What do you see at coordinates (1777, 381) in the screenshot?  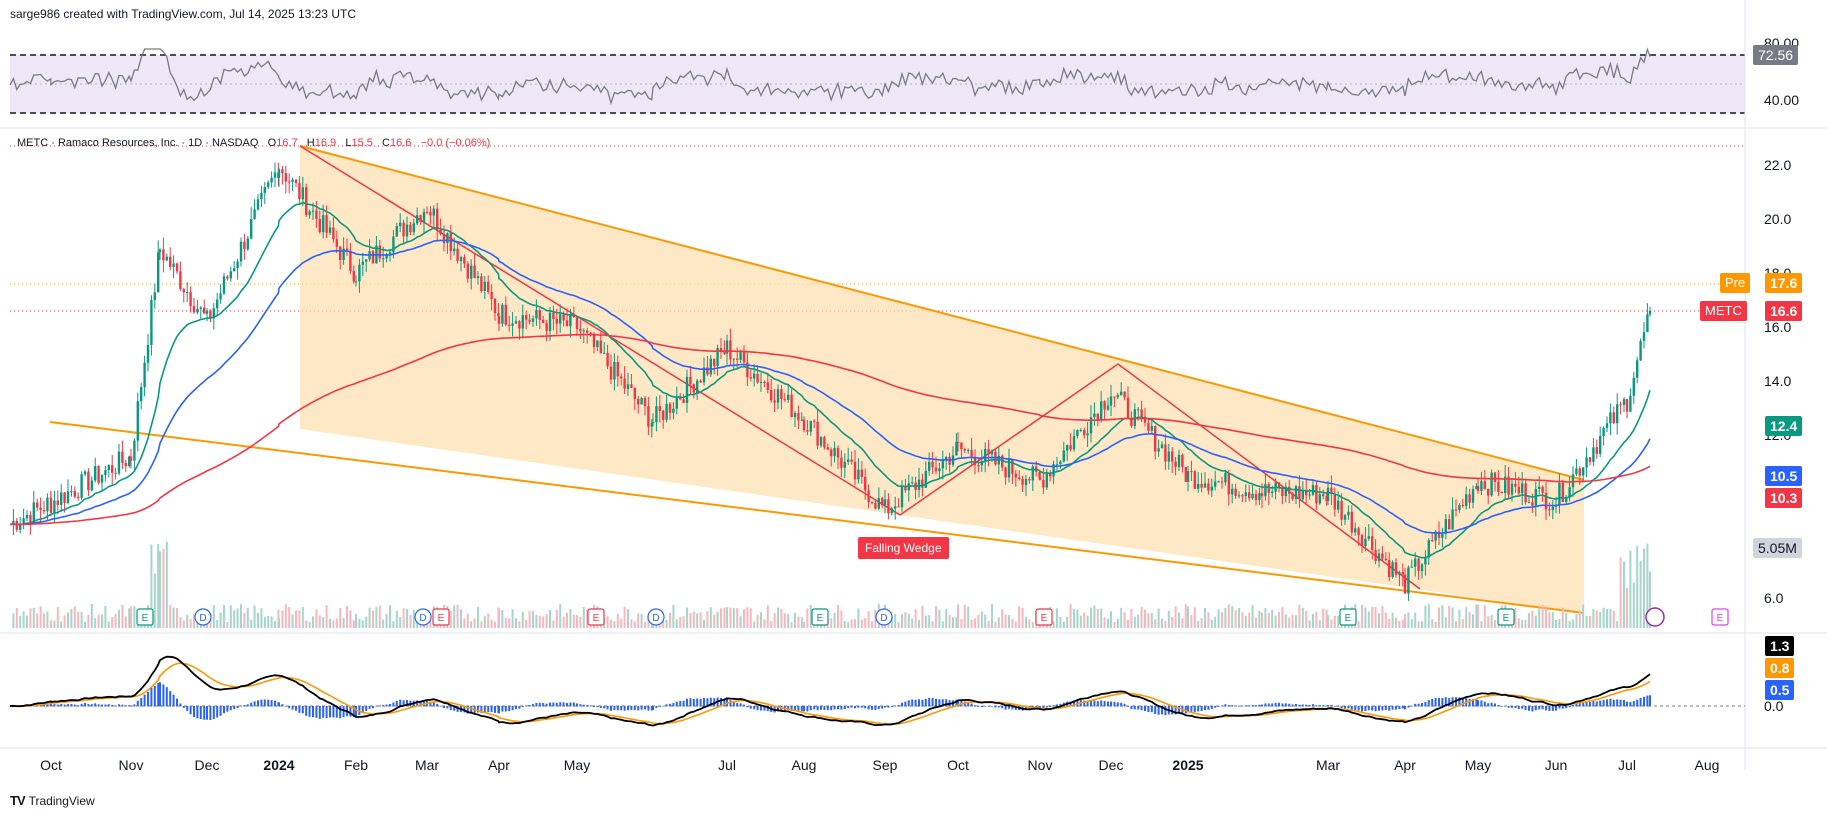 I see `price-tick-label: 14.0` at bounding box center [1777, 381].